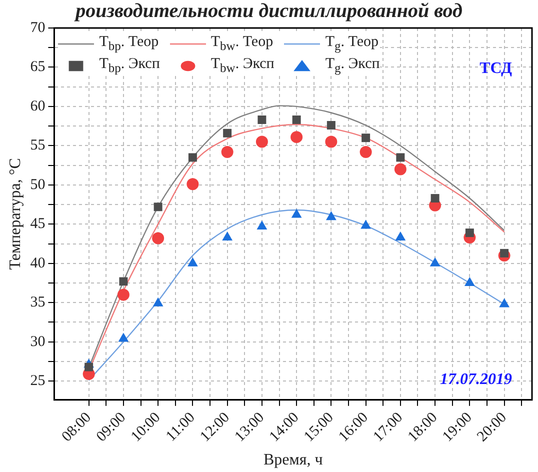 The image size is (538, 472). What do you see at coordinates (352, 66) in the screenshot?
I see `legend-label: T$_{g}$. Эксп` at bounding box center [352, 66].